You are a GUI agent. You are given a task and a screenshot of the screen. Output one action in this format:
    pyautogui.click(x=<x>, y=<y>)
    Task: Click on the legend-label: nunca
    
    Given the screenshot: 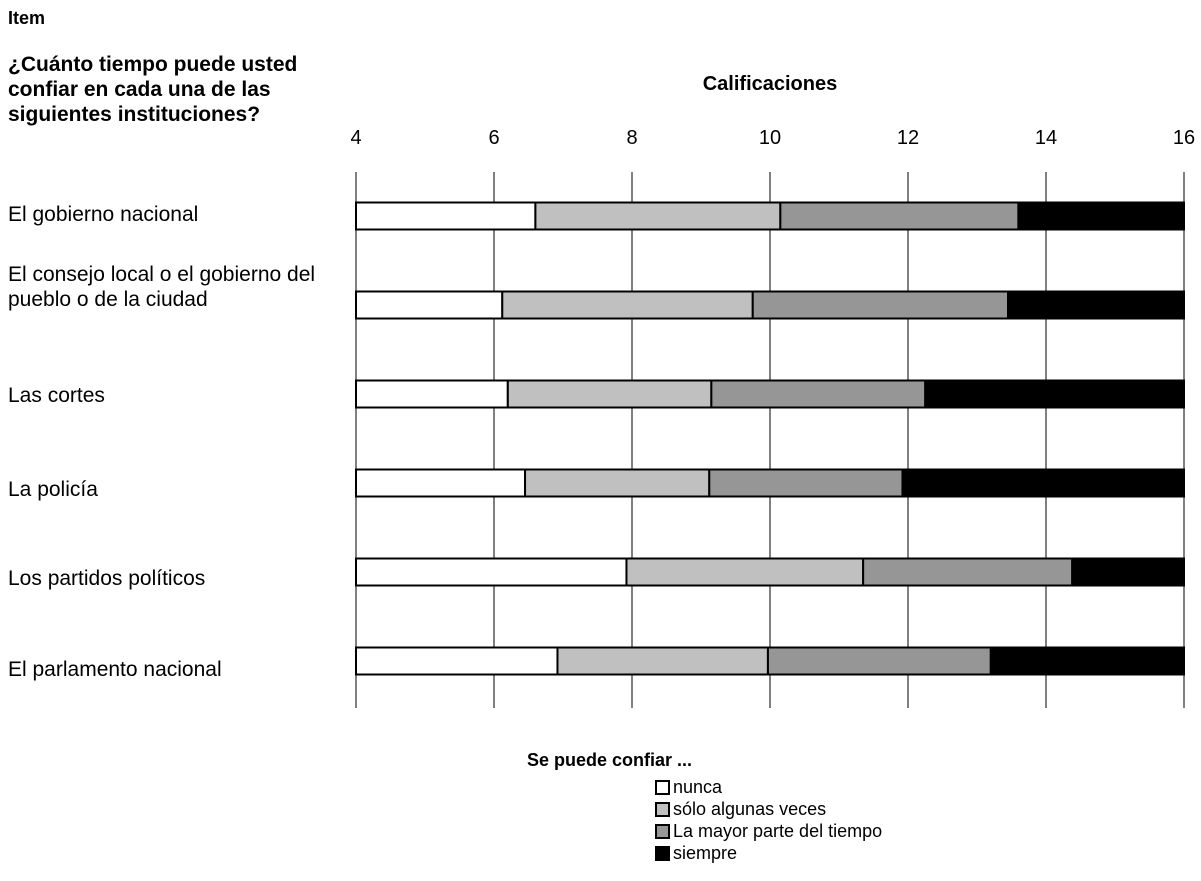 What is the action you would take?
    pyautogui.click(x=698, y=787)
    